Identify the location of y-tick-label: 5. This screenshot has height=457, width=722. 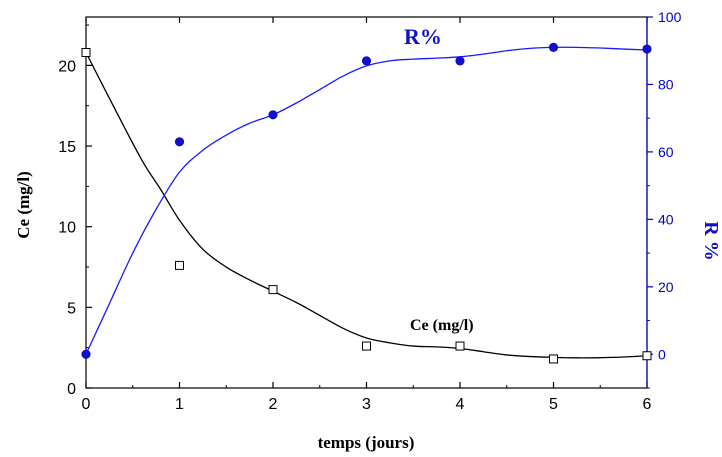
(71, 308).